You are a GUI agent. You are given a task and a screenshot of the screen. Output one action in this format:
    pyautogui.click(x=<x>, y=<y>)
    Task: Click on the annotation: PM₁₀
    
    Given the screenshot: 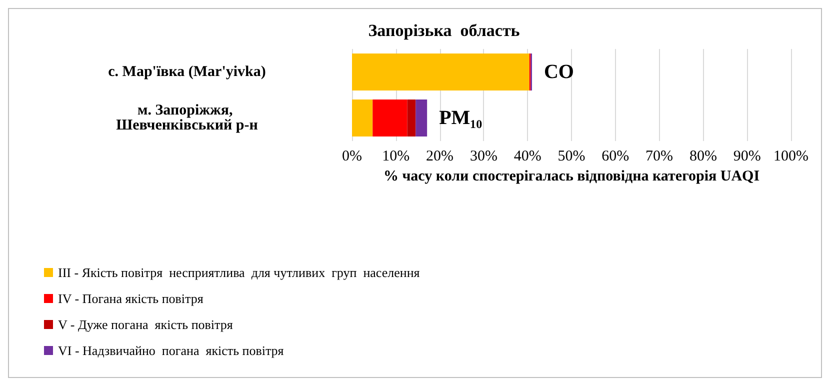 What is the action you would take?
    pyautogui.click(x=460, y=118)
    